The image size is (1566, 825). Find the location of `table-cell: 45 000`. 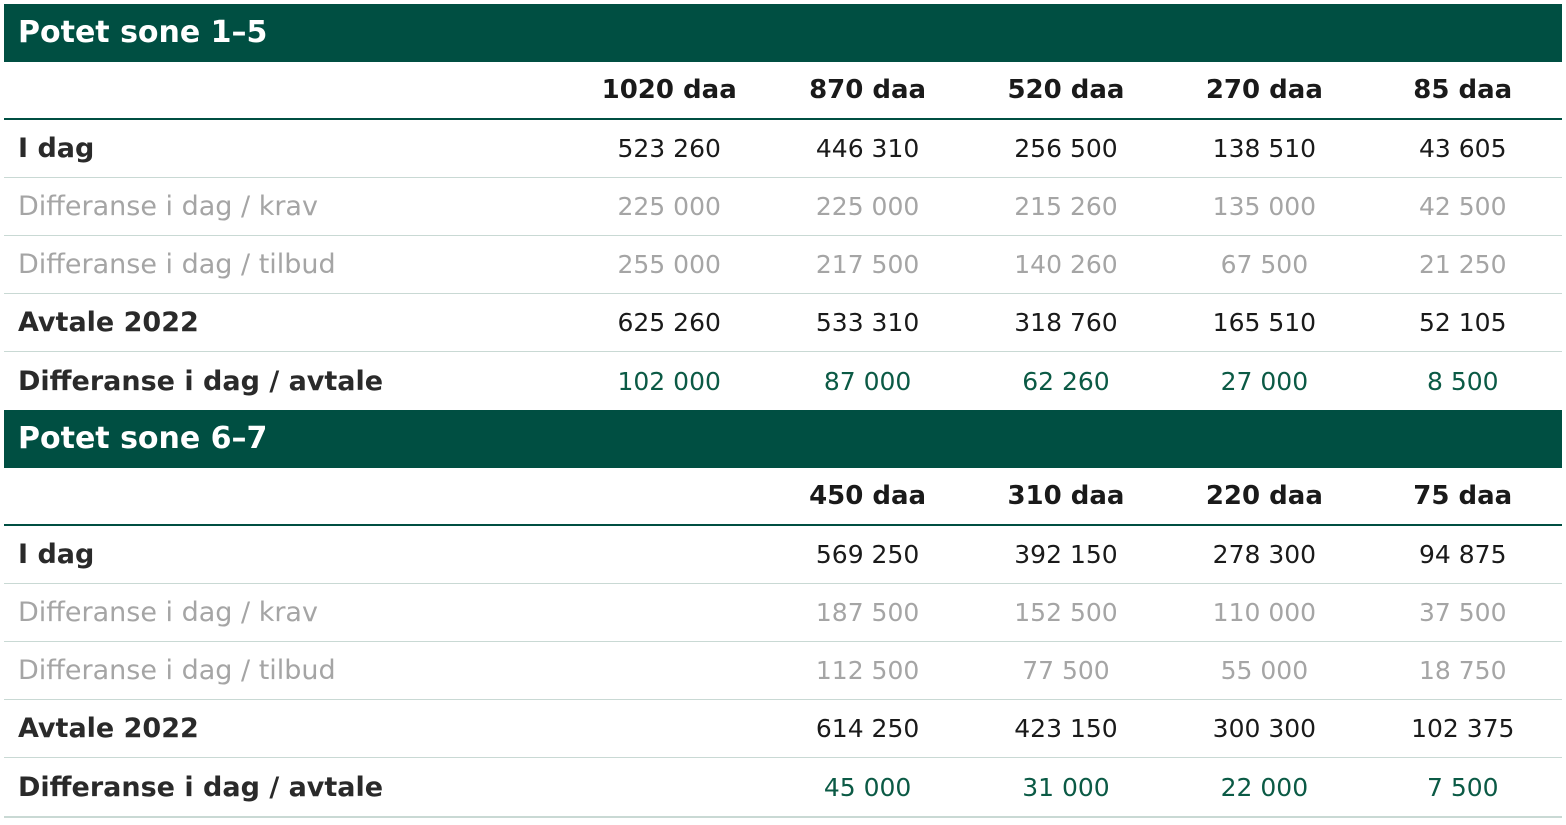

table-cell: 45 000 is located at coordinates (867, 787).